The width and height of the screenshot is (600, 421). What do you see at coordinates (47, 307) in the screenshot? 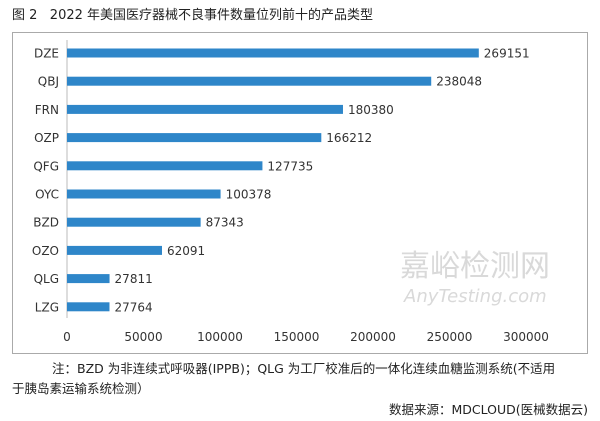
I see `category-label: LZG` at bounding box center [47, 307].